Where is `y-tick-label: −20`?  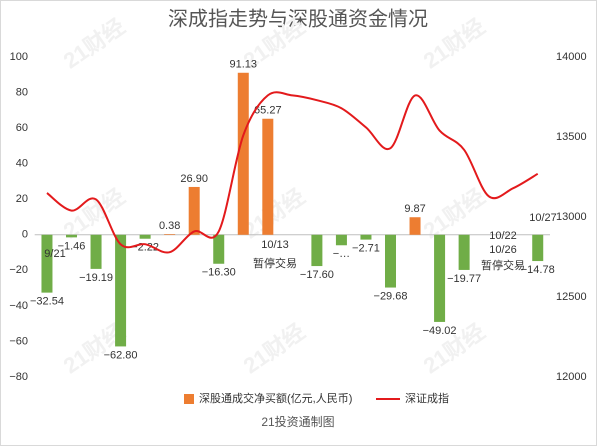 y-tick-label: −20 is located at coordinates (18, 270).